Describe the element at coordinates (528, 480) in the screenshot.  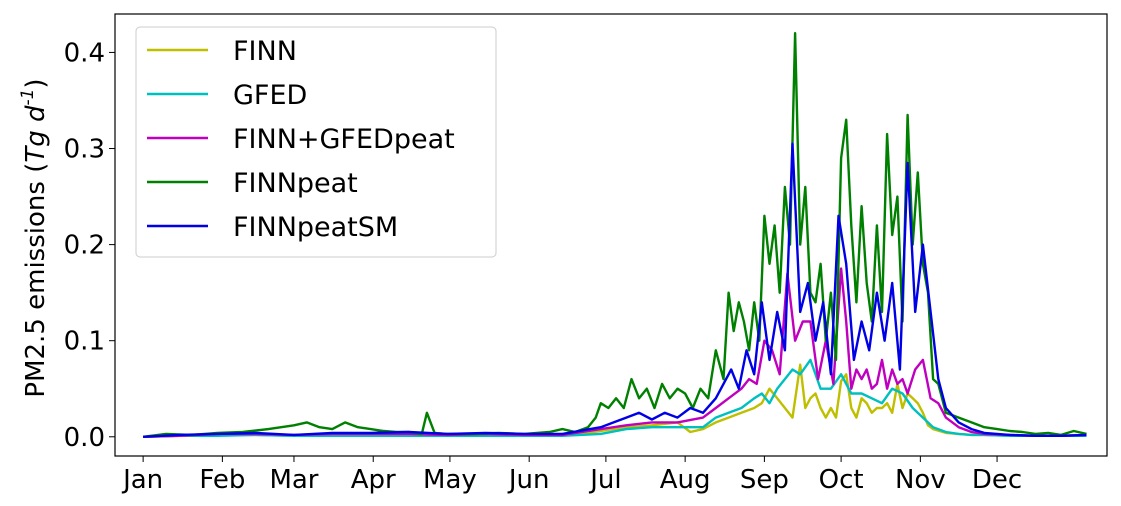
I see `x-tick-label: Jun` at that location.